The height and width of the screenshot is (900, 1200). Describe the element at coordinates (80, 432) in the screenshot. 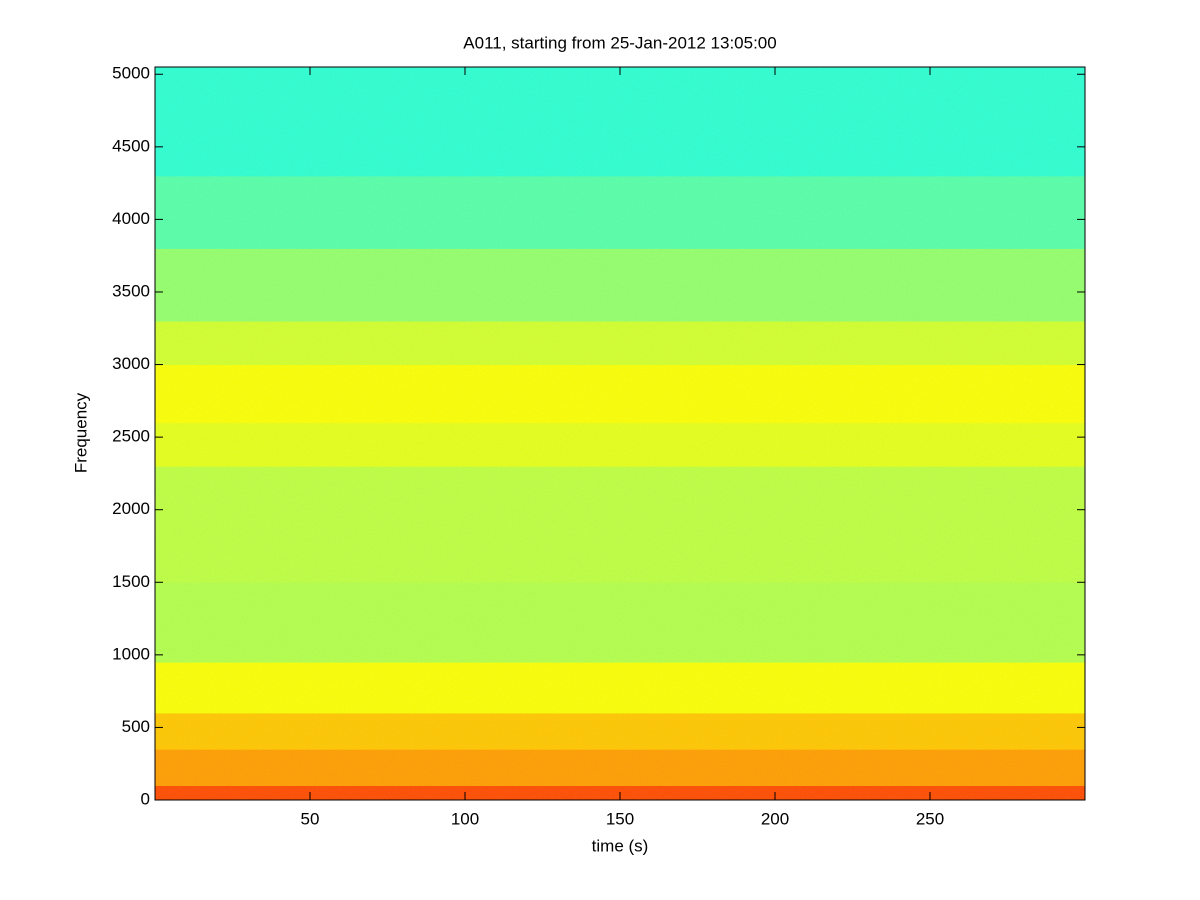

I see `y-axis-label: Frequency` at that location.